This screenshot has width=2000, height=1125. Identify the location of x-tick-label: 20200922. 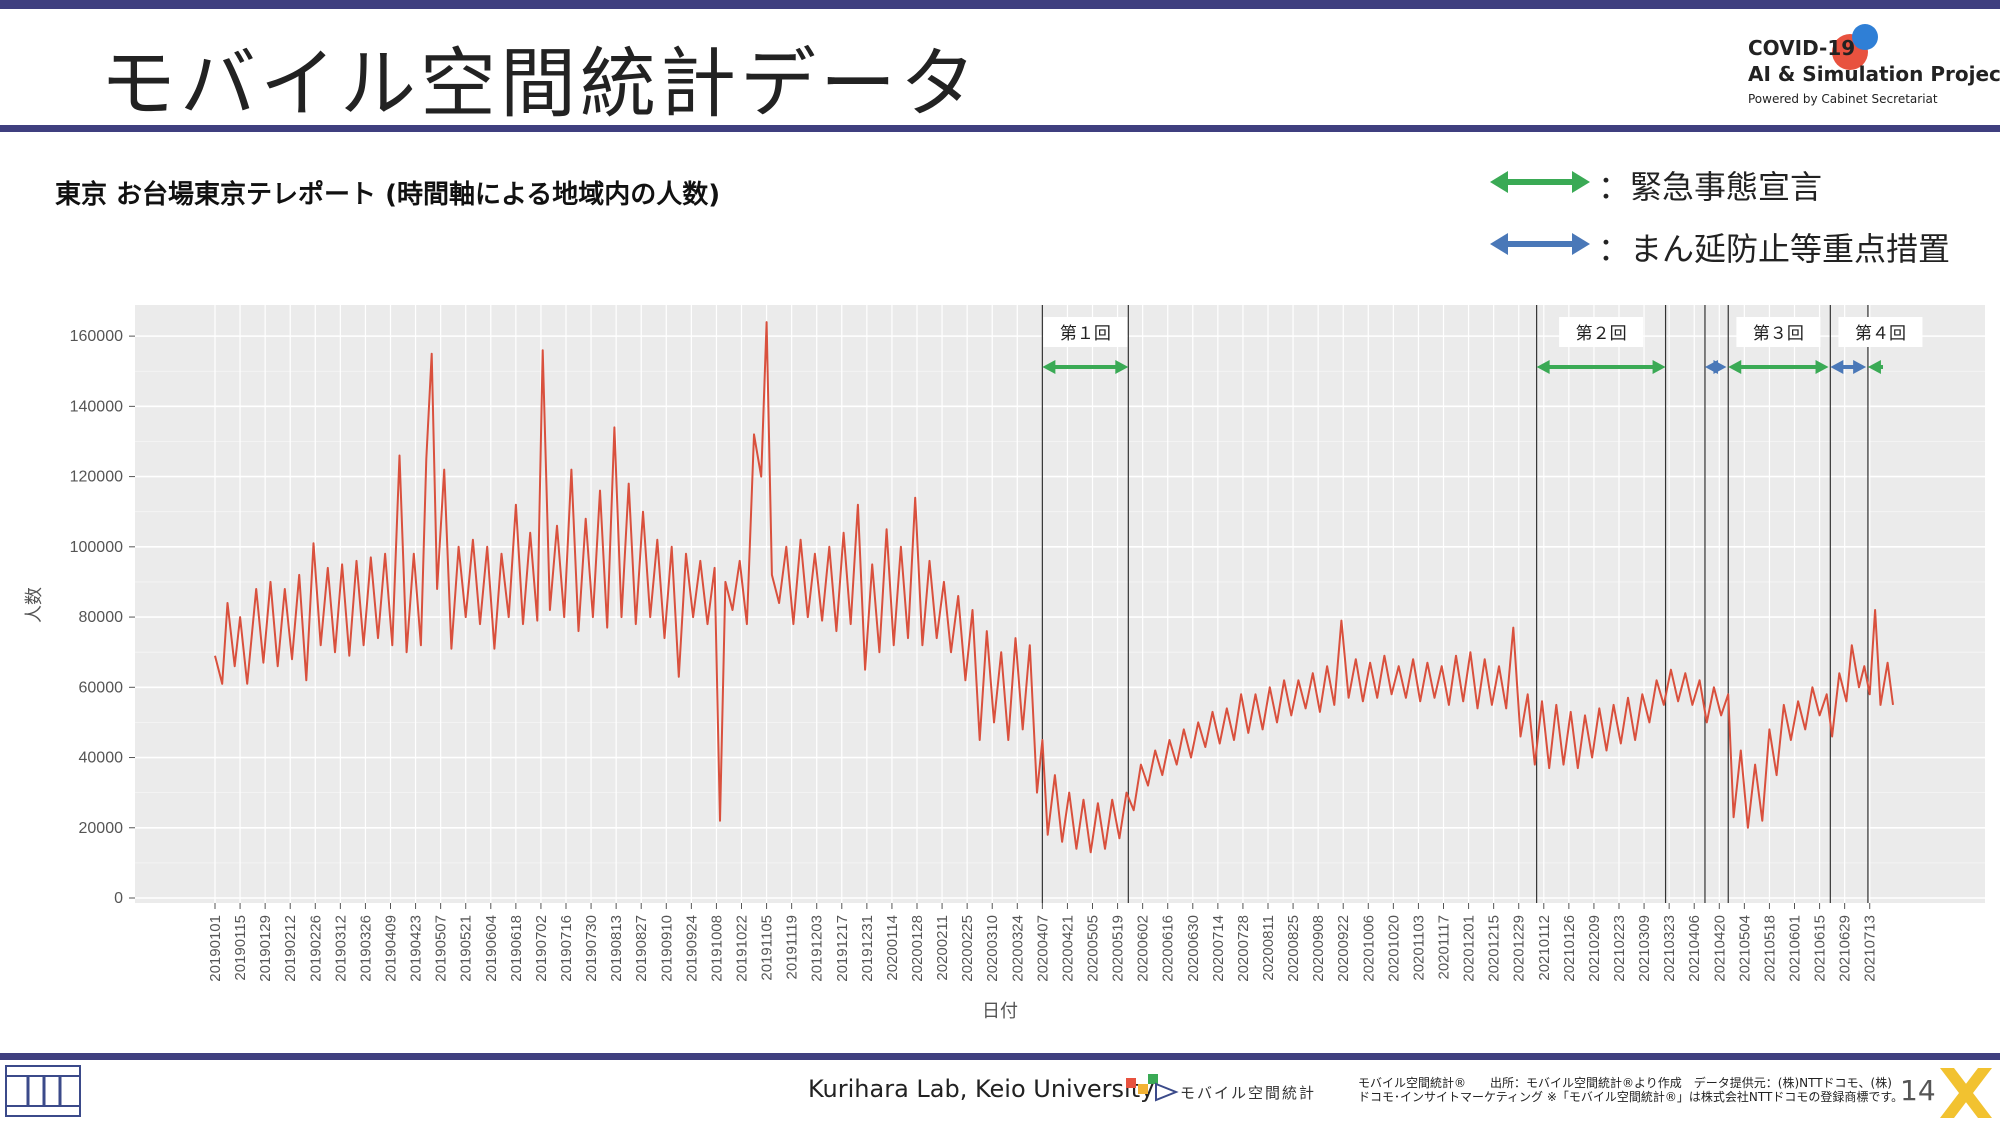
(1343, 948).